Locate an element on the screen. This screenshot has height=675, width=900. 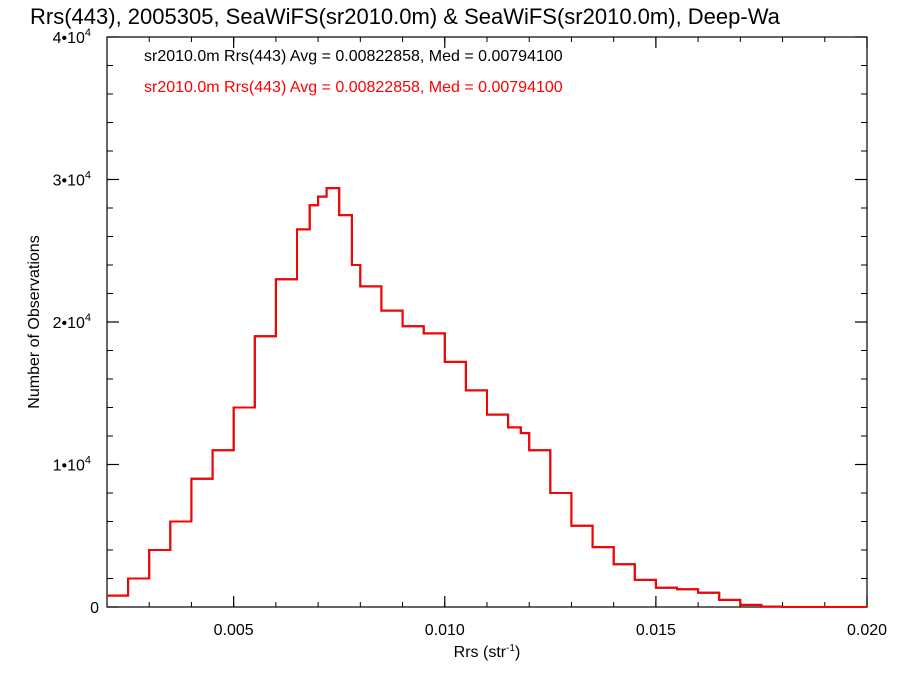
x-tick-label: 0.015 is located at coordinates (656, 630).